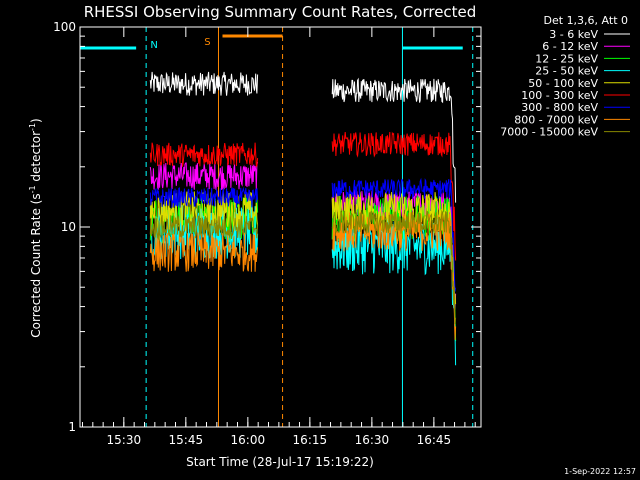 The height and width of the screenshot is (480, 640). I want to click on legend-label-2: 12 - 25 keV, so click(566, 58).